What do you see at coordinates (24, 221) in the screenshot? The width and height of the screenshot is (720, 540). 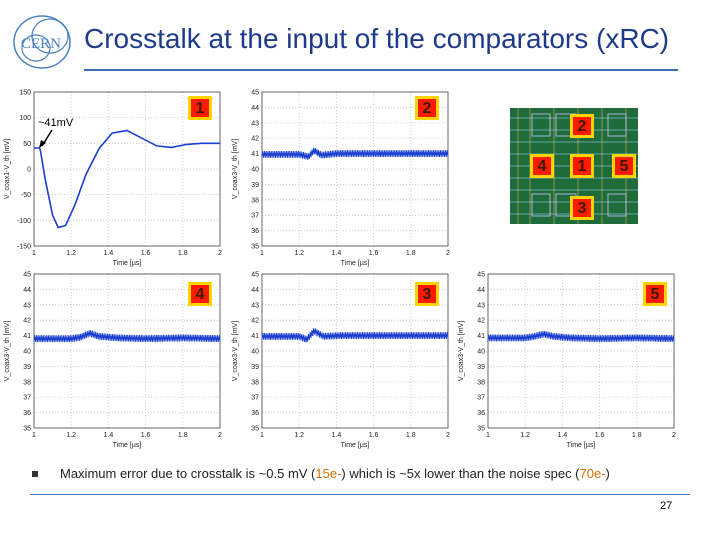 I see `y-tick-label: -100` at bounding box center [24, 221].